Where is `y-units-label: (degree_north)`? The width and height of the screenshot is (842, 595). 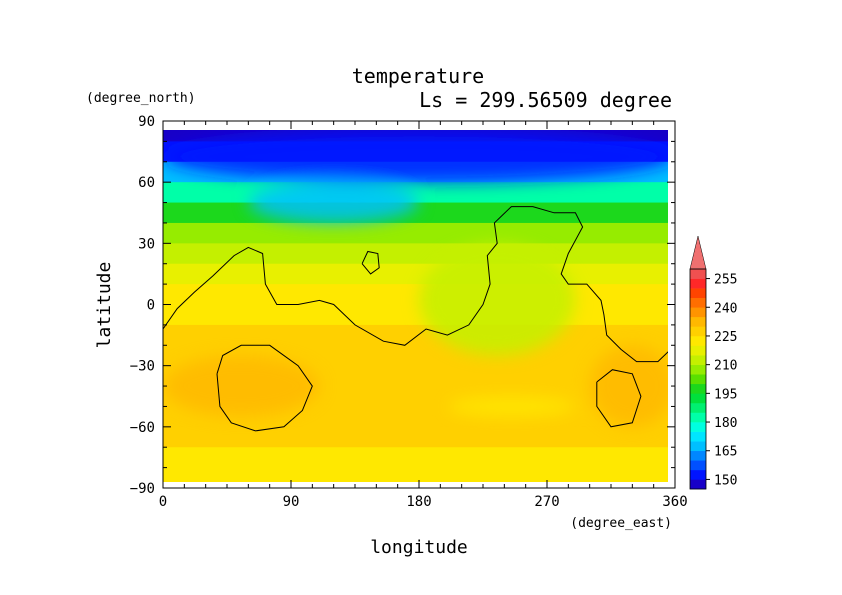 y-units-label: (degree_north) is located at coordinates (141, 98).